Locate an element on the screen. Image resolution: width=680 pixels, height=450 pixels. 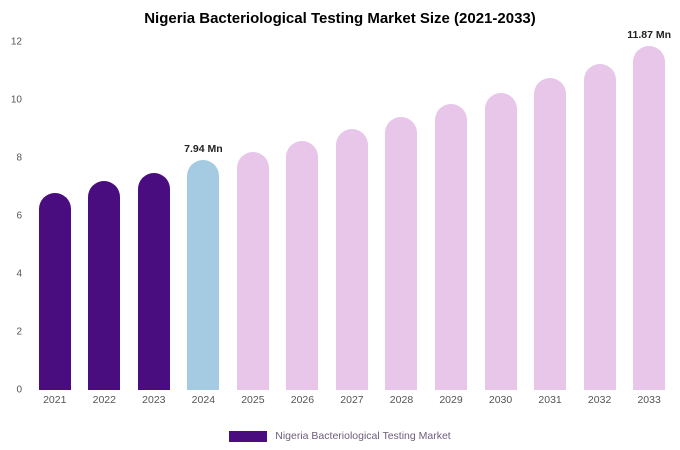
y-tick-label: 6 is located at coordinates (19, 216).